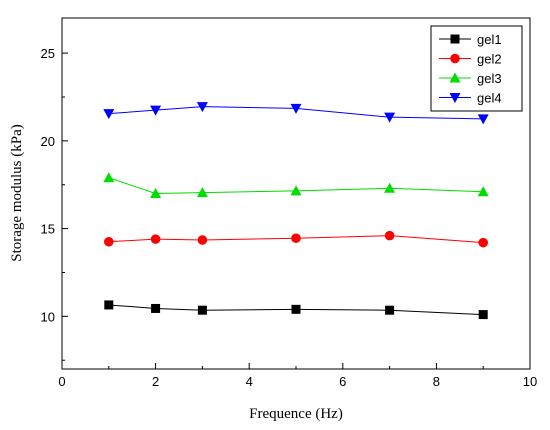 Image resolution: width=550 pixels, height=430 pixels. I want to click on series-line-gel1, so click(296, 310).